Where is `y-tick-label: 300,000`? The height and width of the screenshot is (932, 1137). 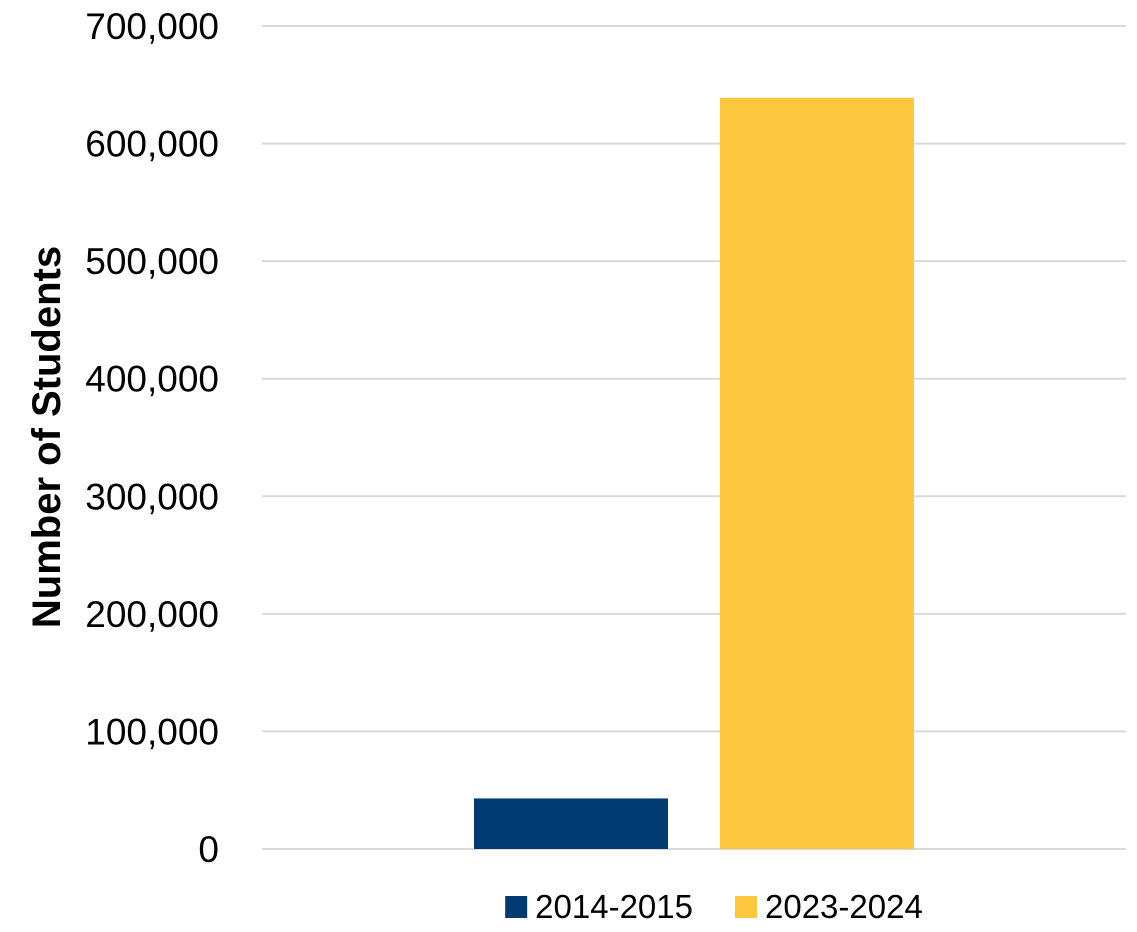
y-tick-label: 300,000 is located at coordinates (152, 496).